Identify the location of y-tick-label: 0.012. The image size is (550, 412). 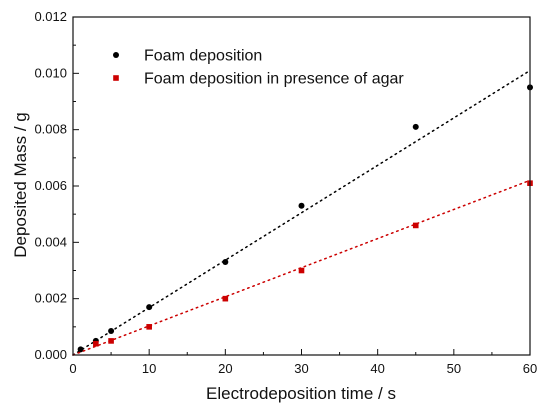
(50, 16).